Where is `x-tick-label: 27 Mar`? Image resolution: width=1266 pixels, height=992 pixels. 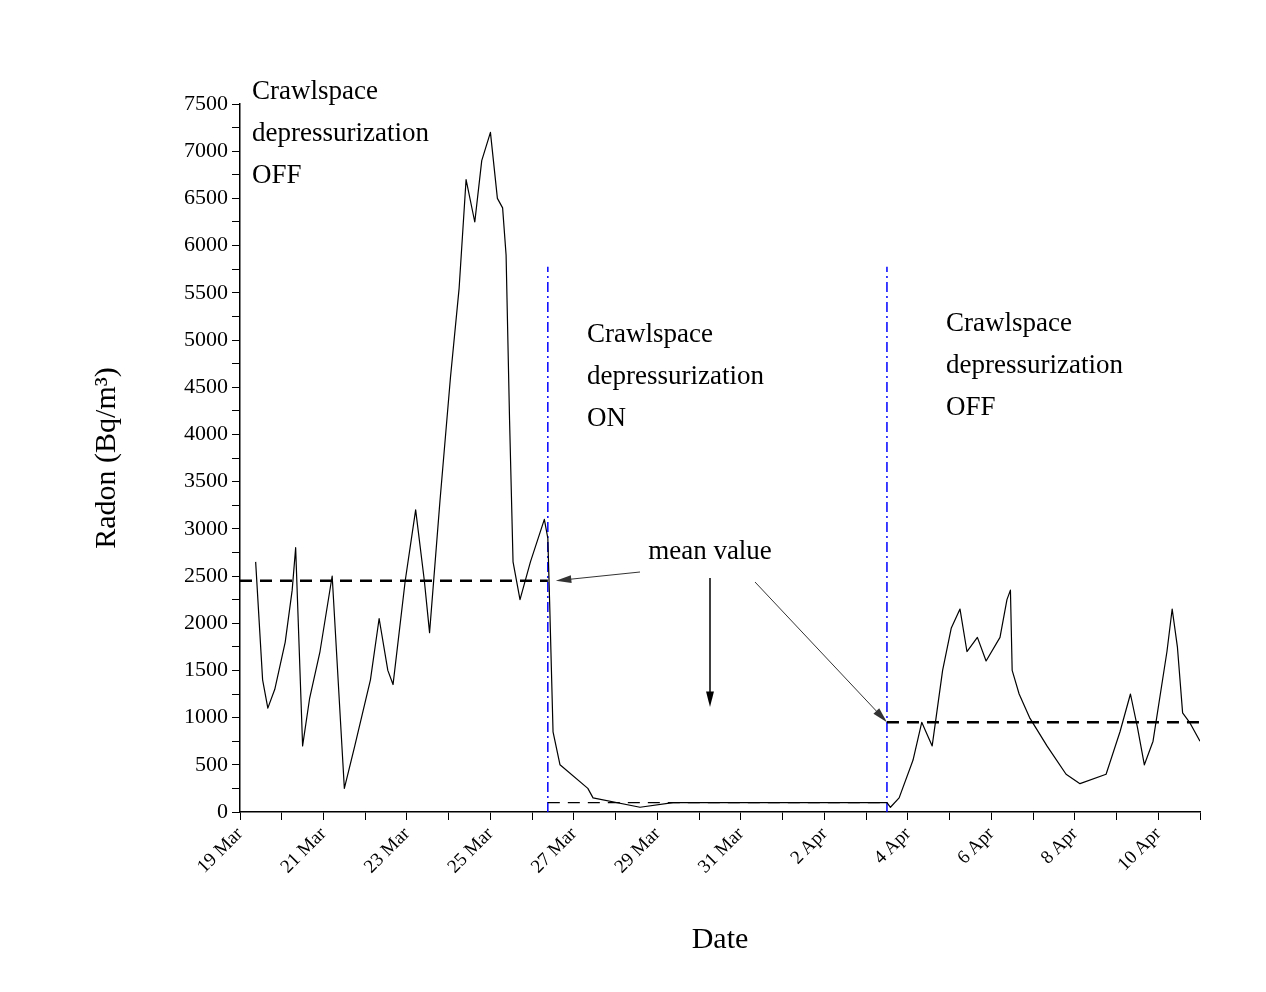 x-tick-label: 27 Mar is located at coordinates (553, 849).